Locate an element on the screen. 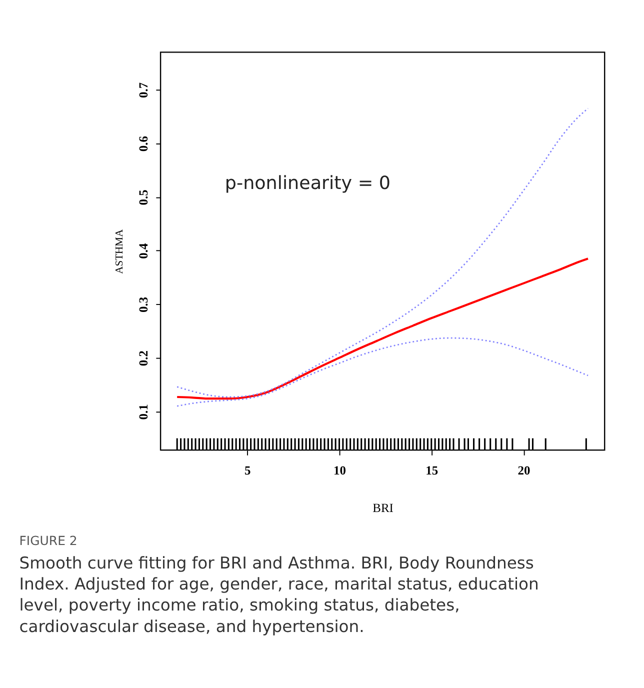 The width and height of the screenshot is (644, 688). y-tick-label: 0.5 is located at coordinates (143, 198).